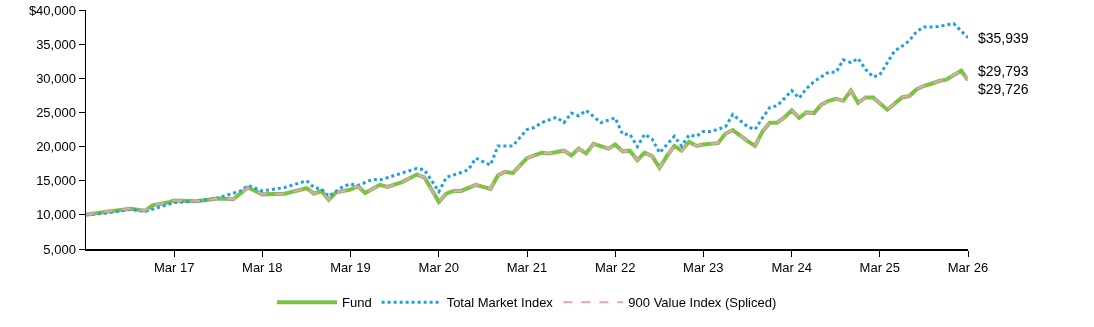 The image size is (1094, 327). I want to click on x-tick-label: Mar 25, so click(880, 268).